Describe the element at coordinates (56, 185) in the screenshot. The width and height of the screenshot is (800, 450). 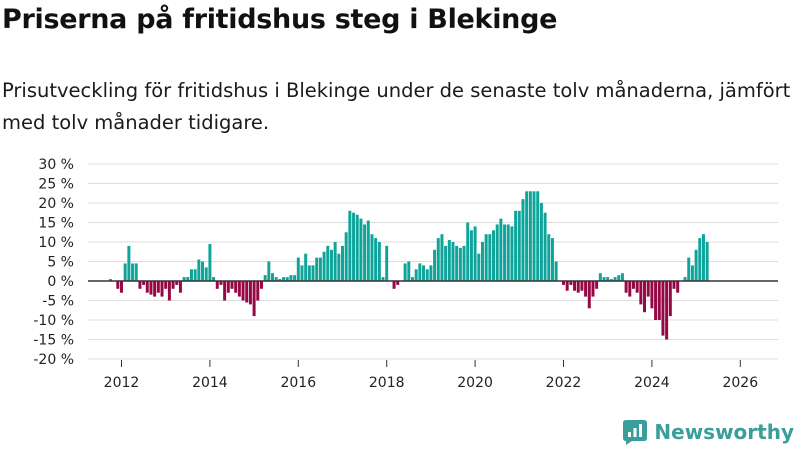
I see `y-tick-label: 25 %` at that location.